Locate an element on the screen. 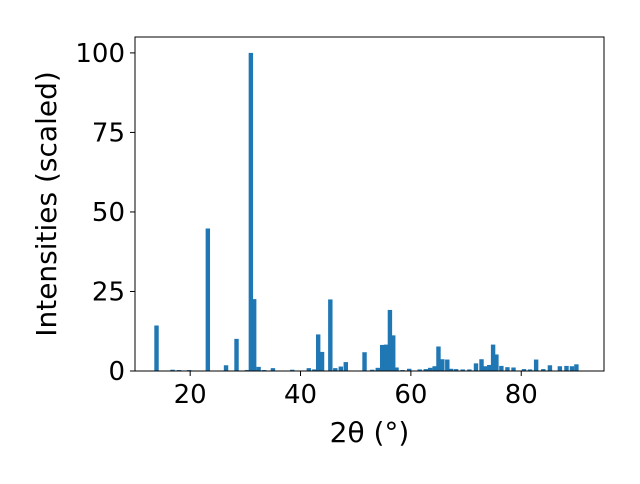 Image resolution: width=640 pixels, height=484 pixels. x-tick-label: 40 is located at coordinates (300, 395).